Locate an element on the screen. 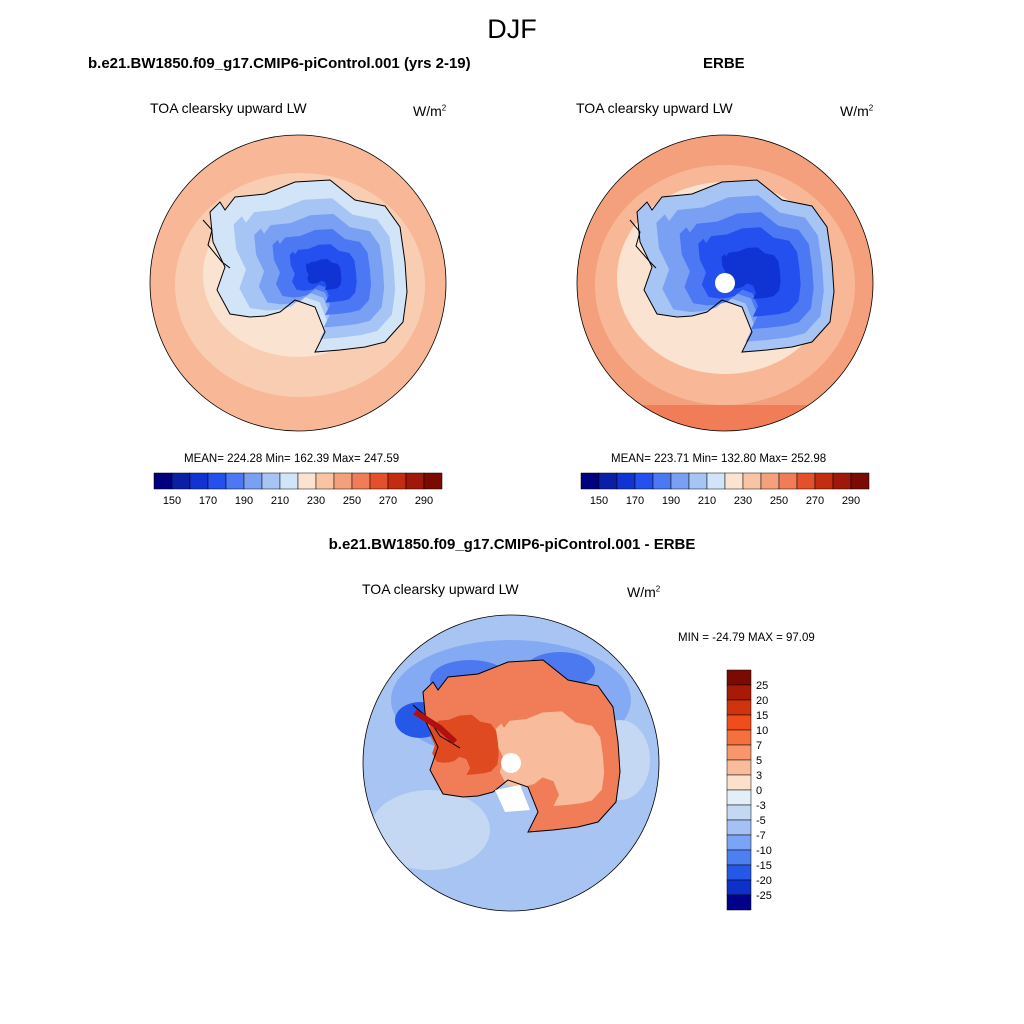 The image size is (1024, 1024). colorbar-tick-label: 3 is located at coordinates (759, 776).